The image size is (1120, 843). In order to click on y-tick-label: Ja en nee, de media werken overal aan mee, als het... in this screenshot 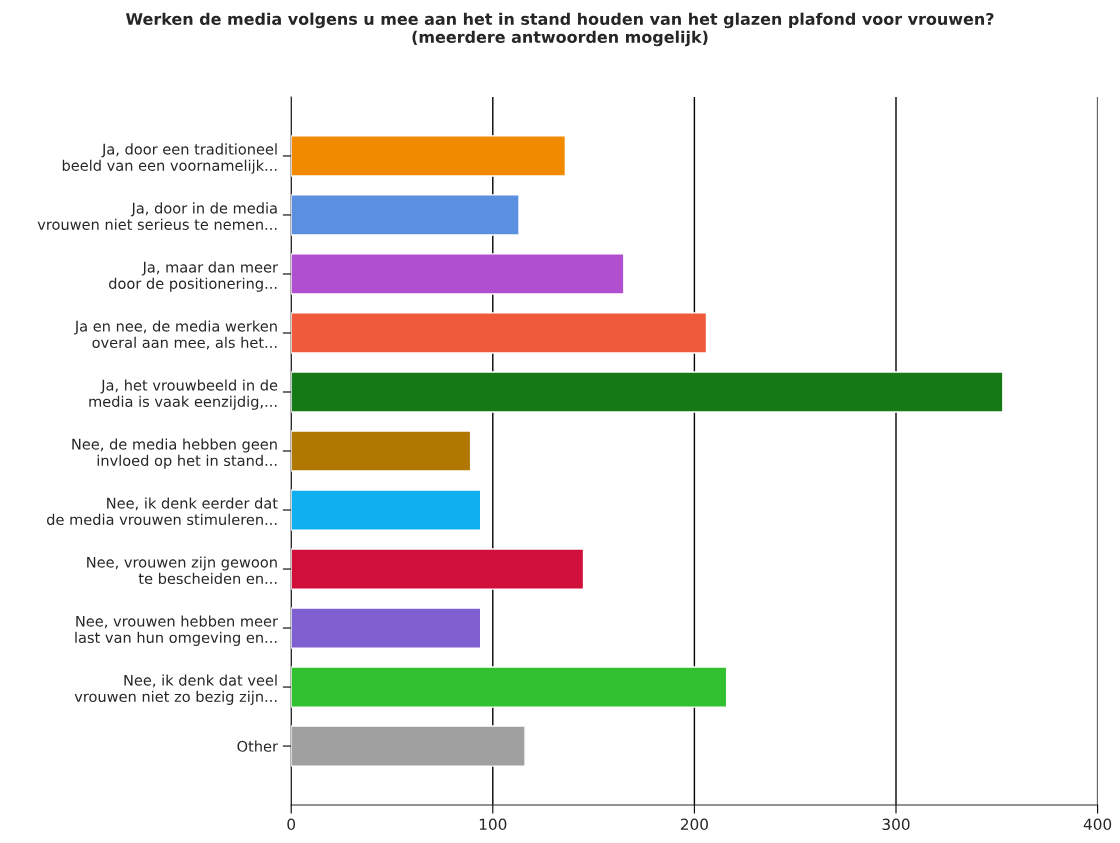, I will do `click(175, 335)`.